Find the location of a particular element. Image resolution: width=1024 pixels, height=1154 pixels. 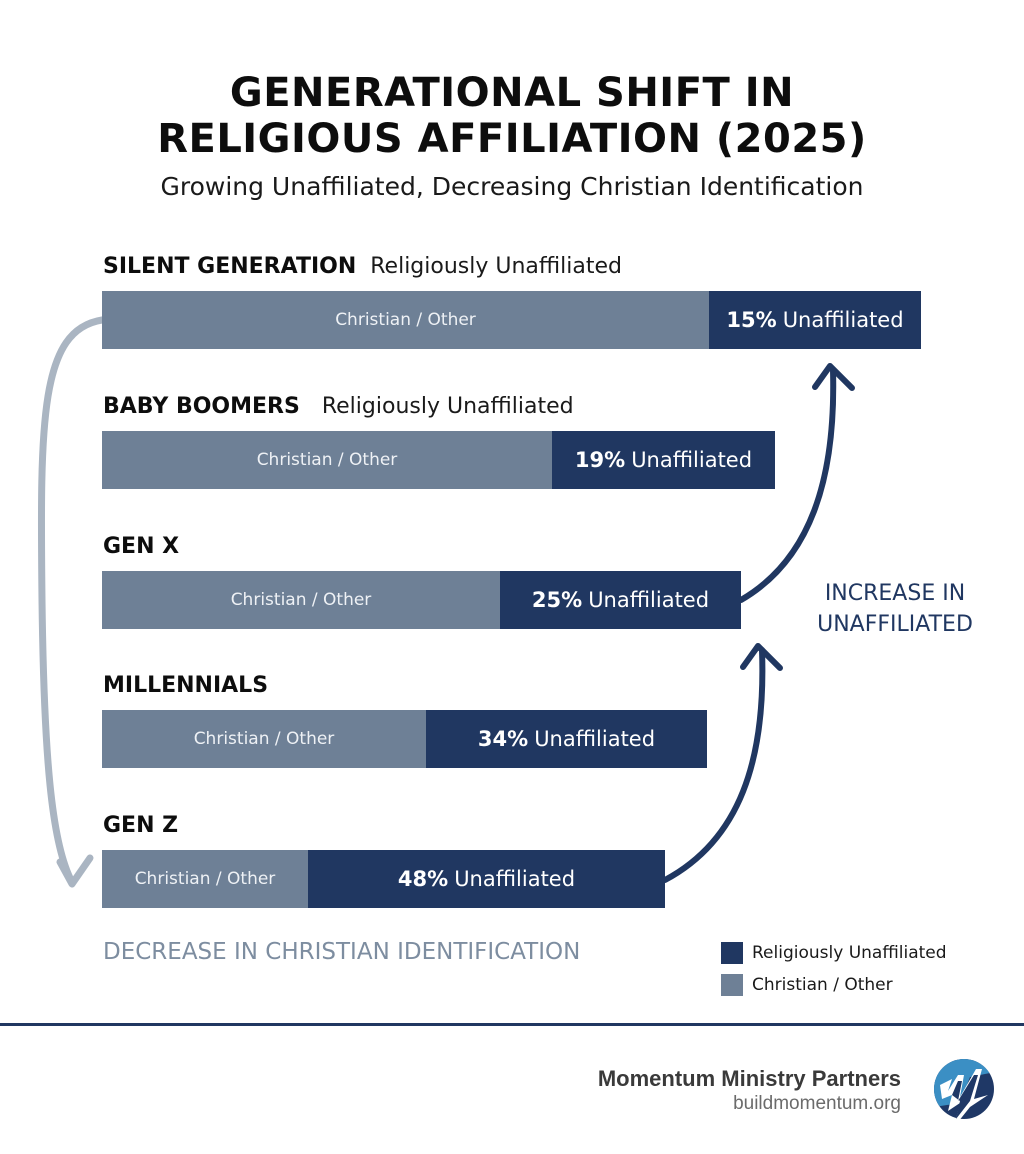

segment-unaffiliated: 15% Unaffiliated is located at coordinates (815, 320).